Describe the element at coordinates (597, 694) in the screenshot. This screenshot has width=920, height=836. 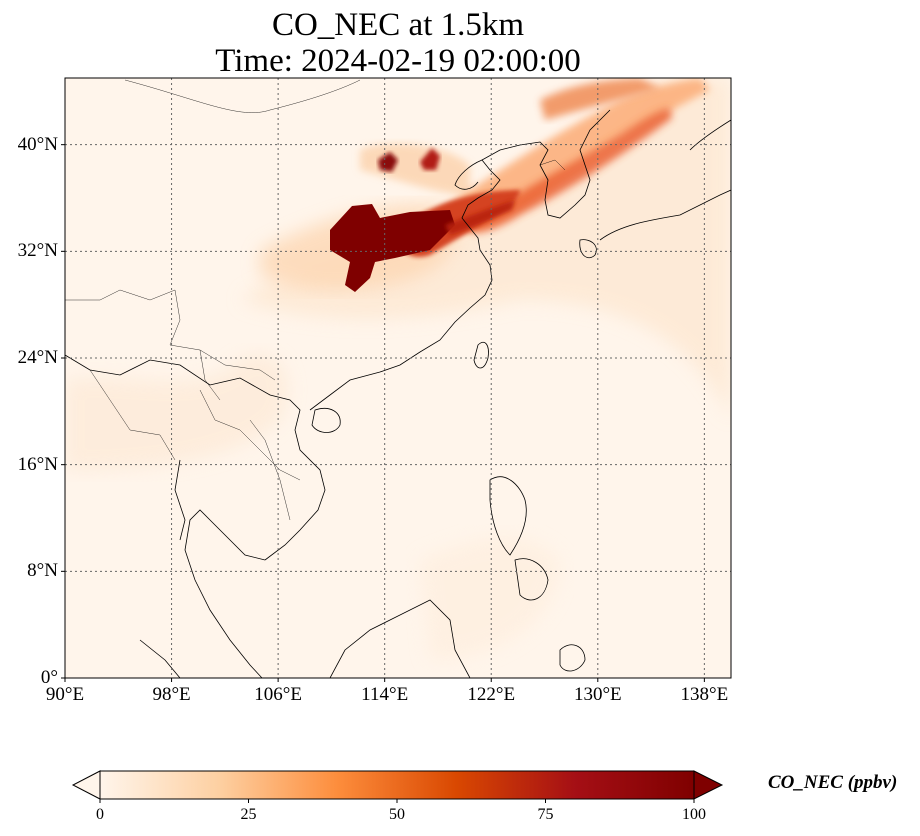
I see `lon-tick-label: 130°E` at that location.